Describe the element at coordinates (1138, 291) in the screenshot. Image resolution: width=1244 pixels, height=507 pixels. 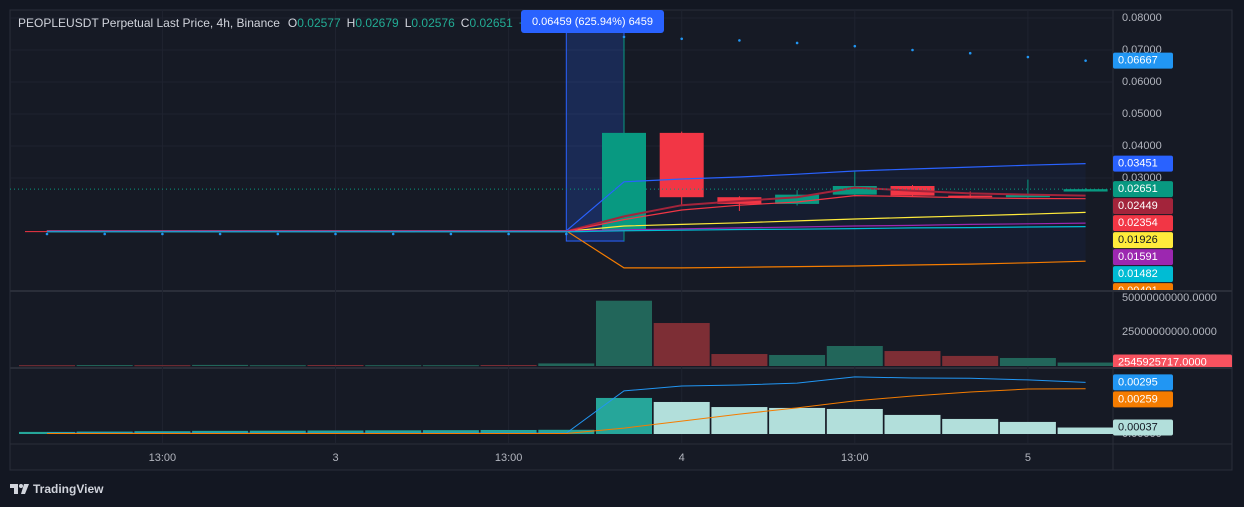
I see `price-badge-label: 0.00401` at that location.